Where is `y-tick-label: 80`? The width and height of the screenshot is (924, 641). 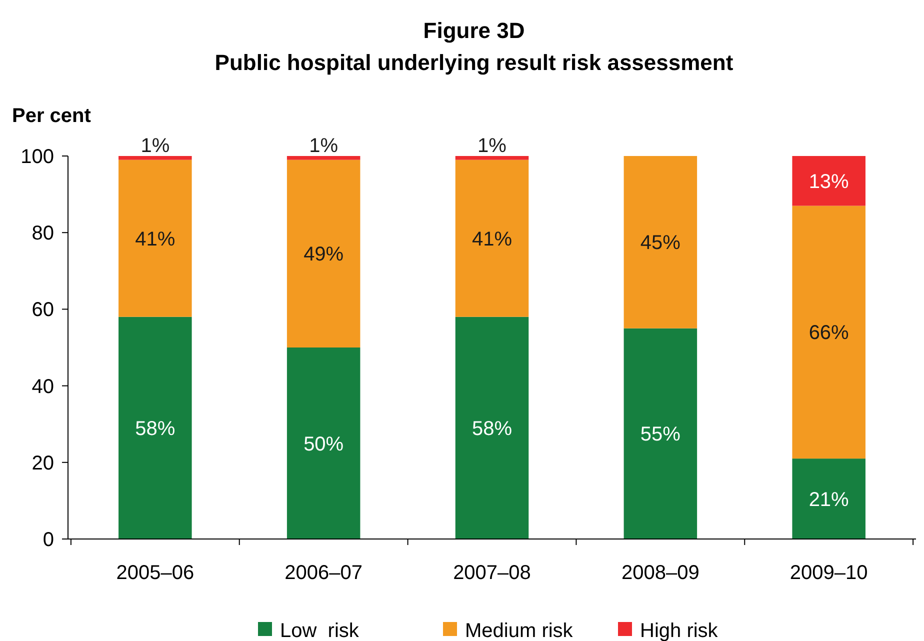 y-tick-label: 80 is located at coordinates (43, 233).